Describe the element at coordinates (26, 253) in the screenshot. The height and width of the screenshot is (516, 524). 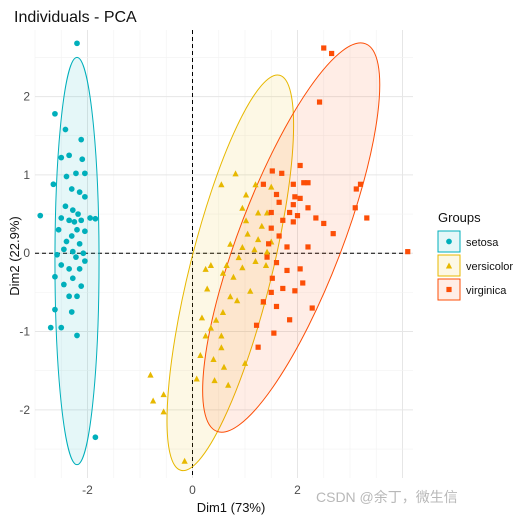
I see `y-tick-label: 0` at that location.